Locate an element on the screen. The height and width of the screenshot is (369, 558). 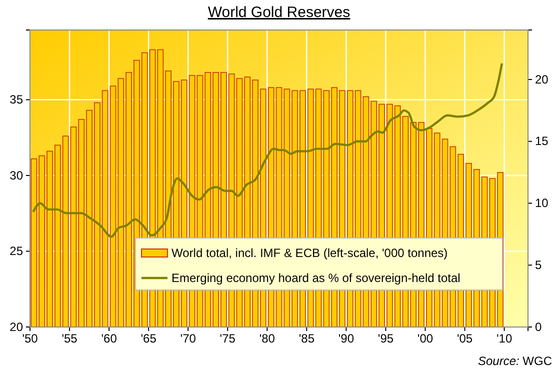
x-tick-label: '60 is located at coordinates (109, 339).